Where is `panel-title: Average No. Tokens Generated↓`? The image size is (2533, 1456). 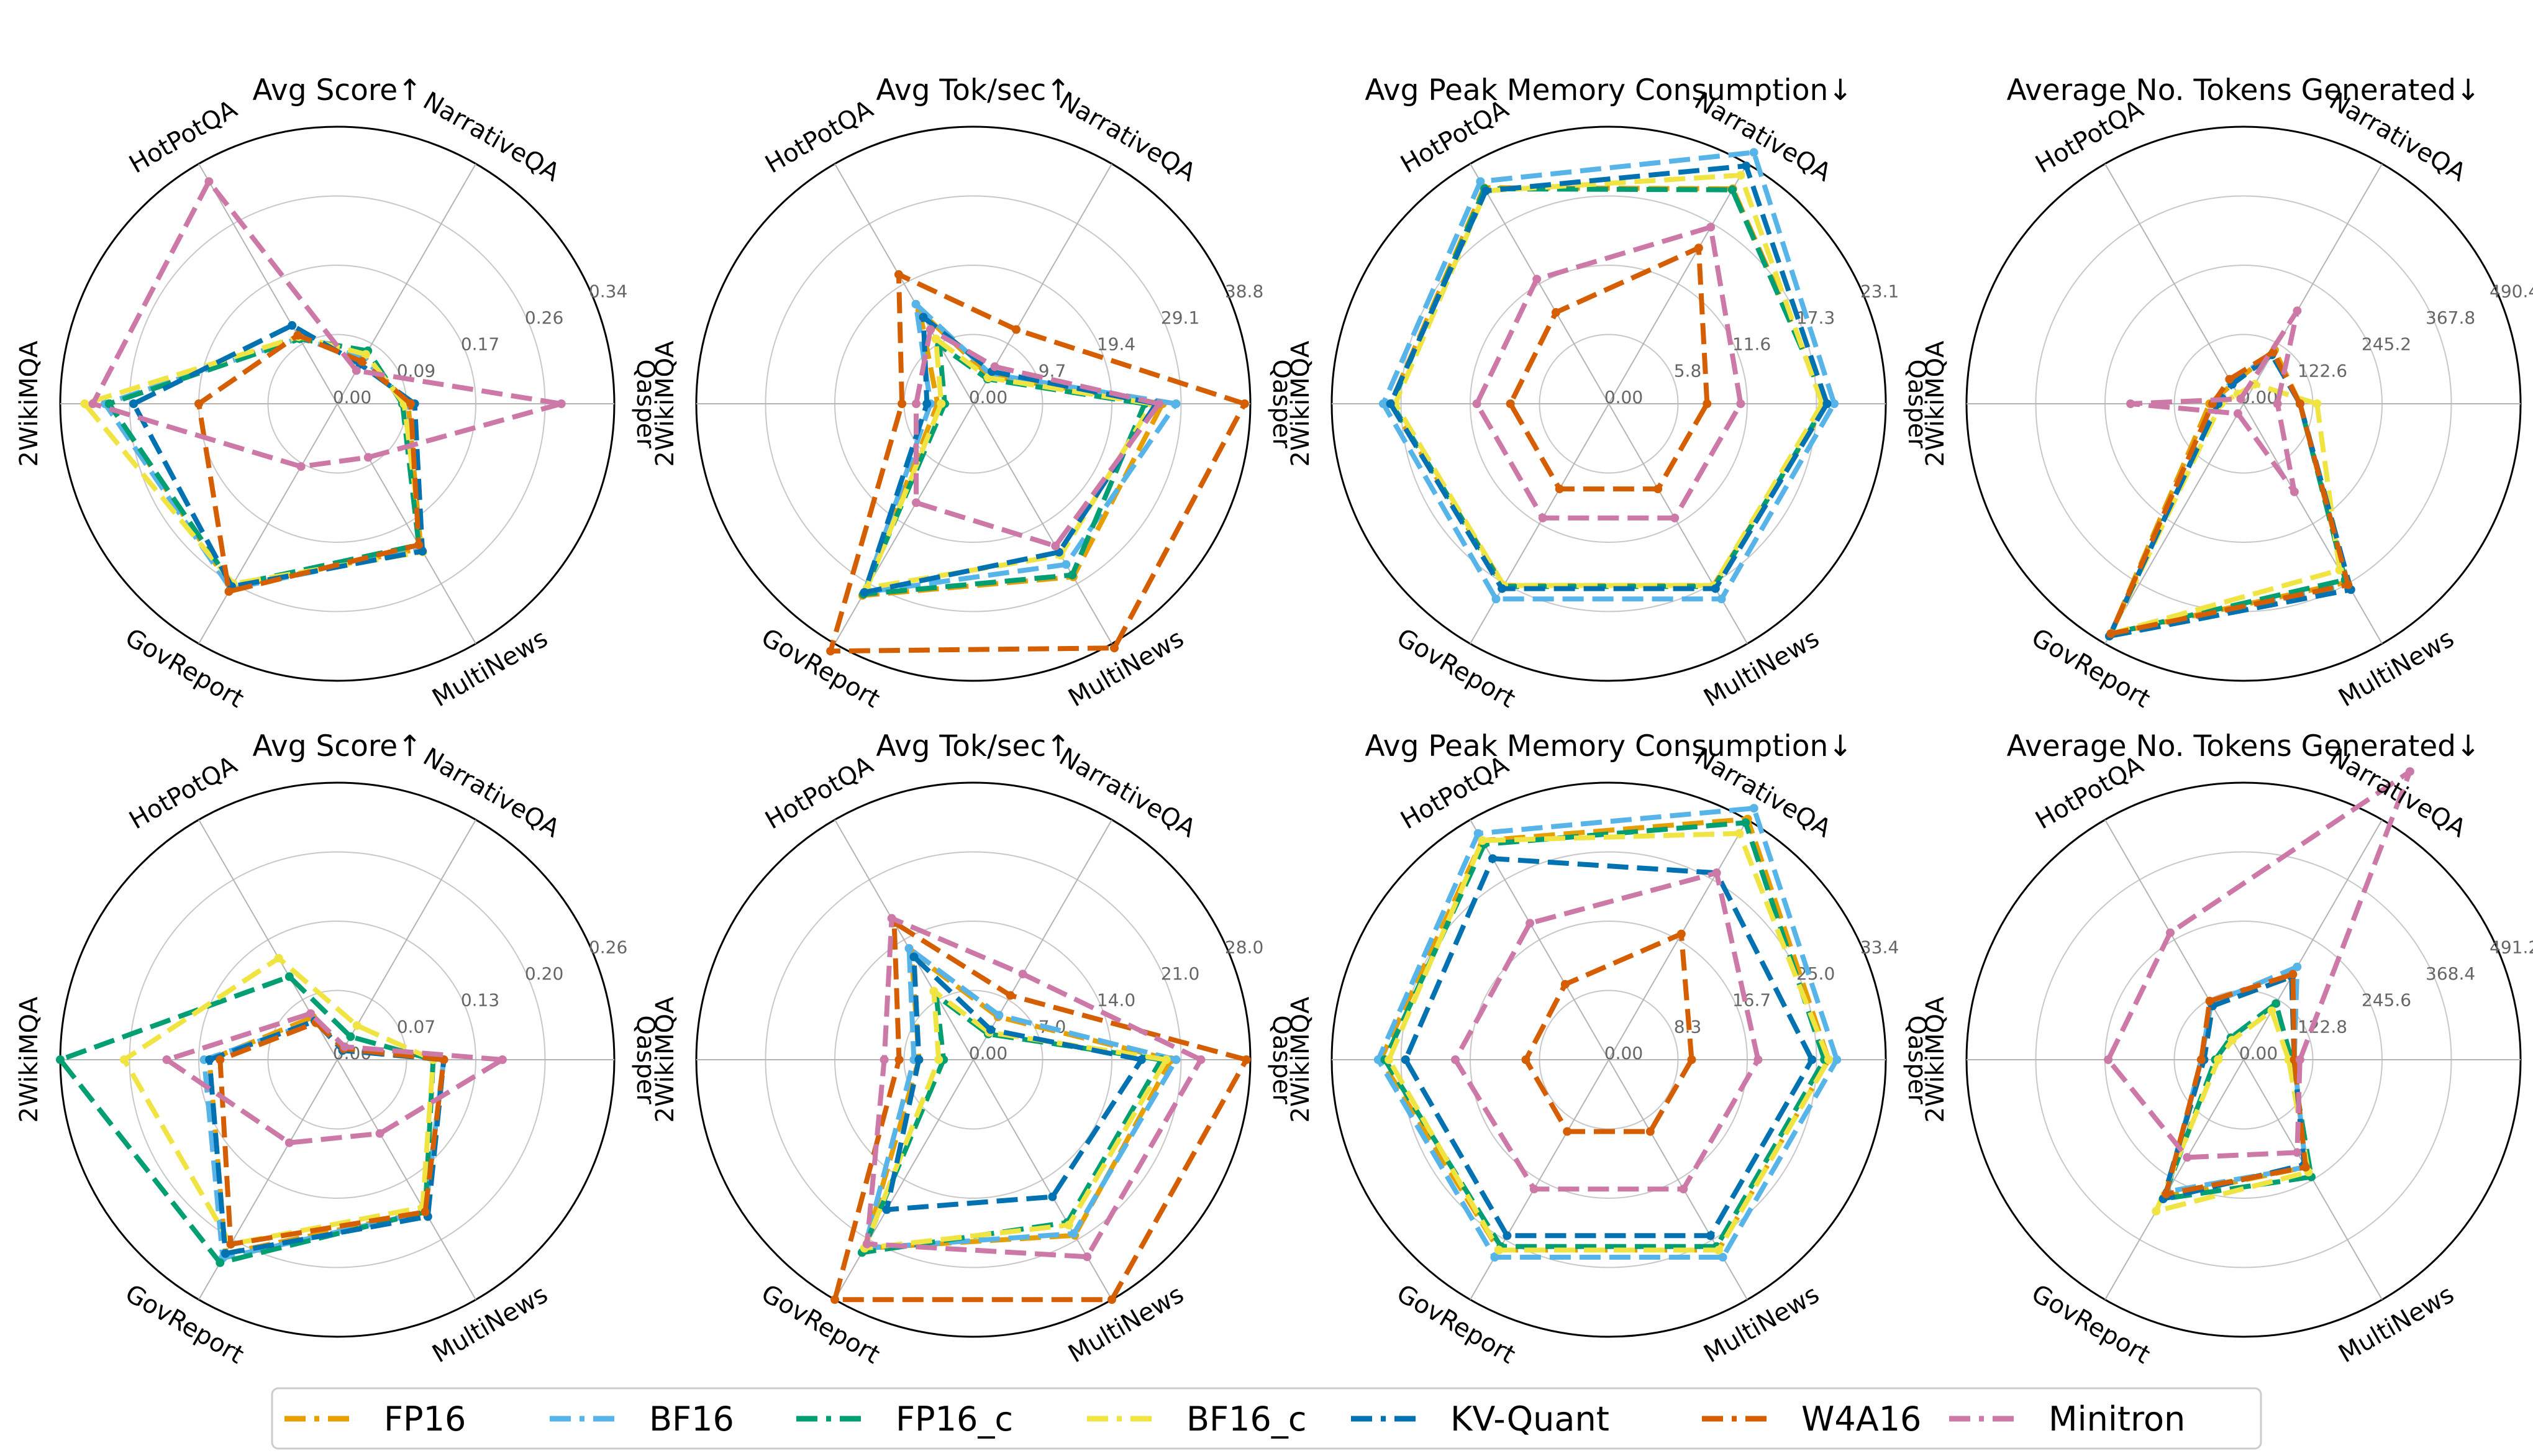 panel-title: Average No. Tokens Generated↓ is located at coordinates (2244, 90).